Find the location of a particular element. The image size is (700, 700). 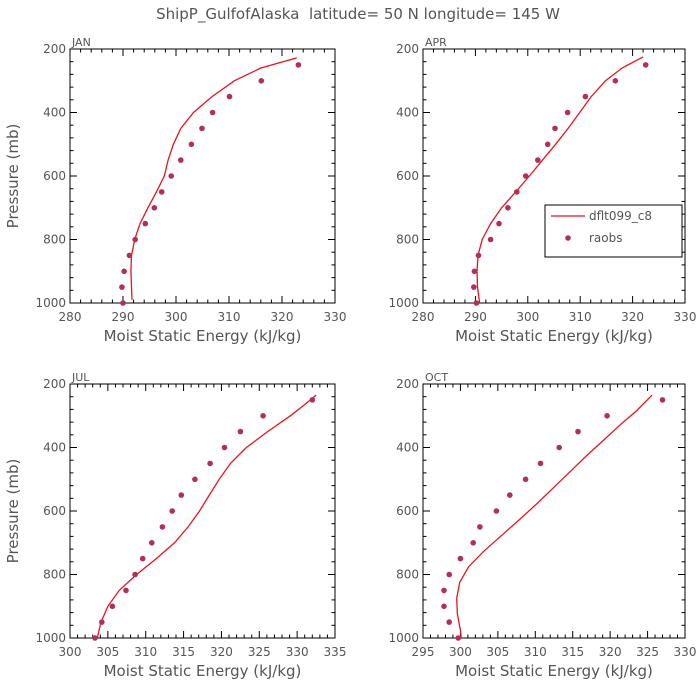

x-tick-label: 330 is located at coordinates (685, 652).